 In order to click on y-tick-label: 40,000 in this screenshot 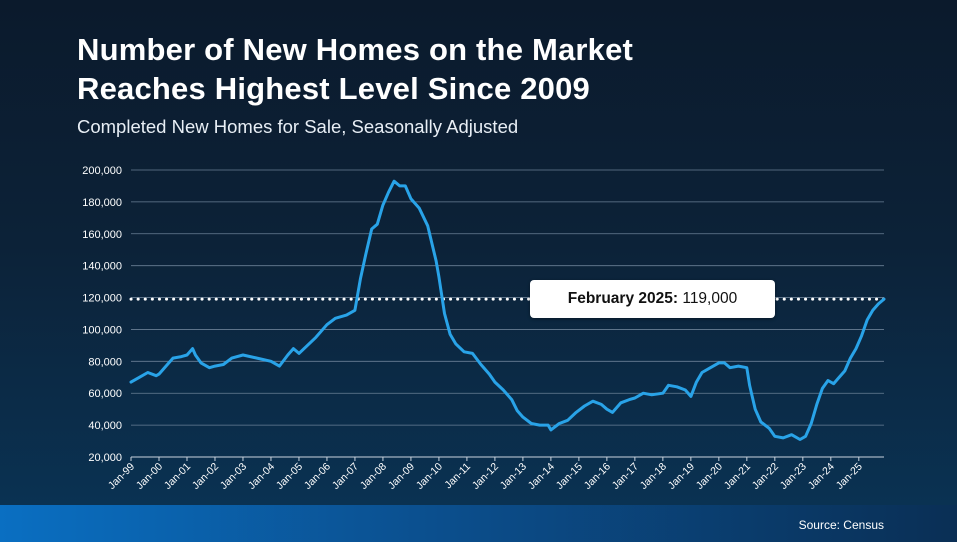, I will do `click(105, 426)`.